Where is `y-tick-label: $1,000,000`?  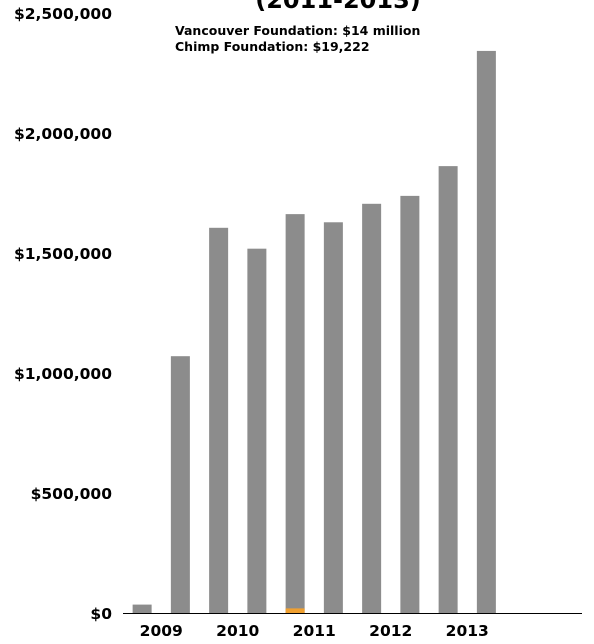 y-tick-label: $1,000,000 is located at coordinates (63, 374).